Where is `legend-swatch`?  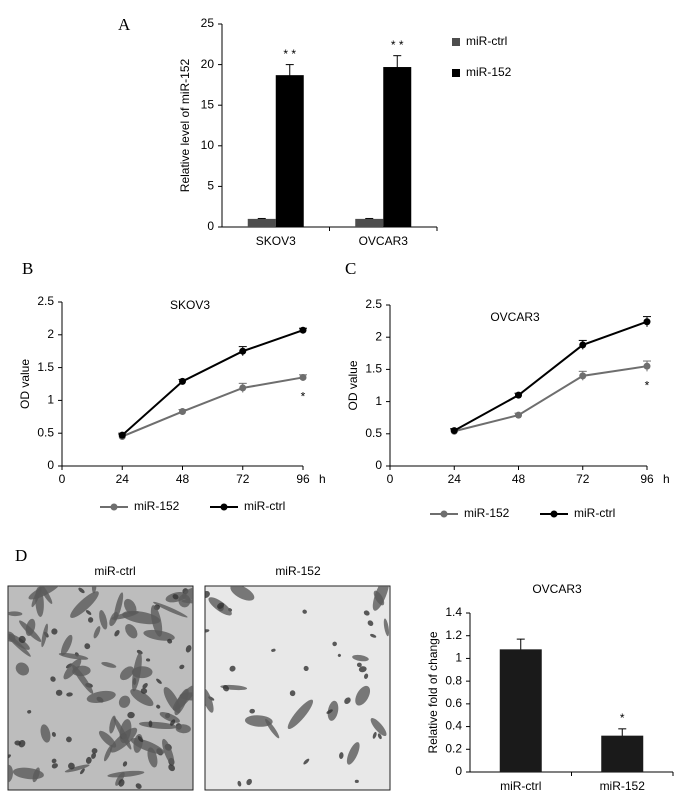
legend-swatch is located at coordinates (456, 73).